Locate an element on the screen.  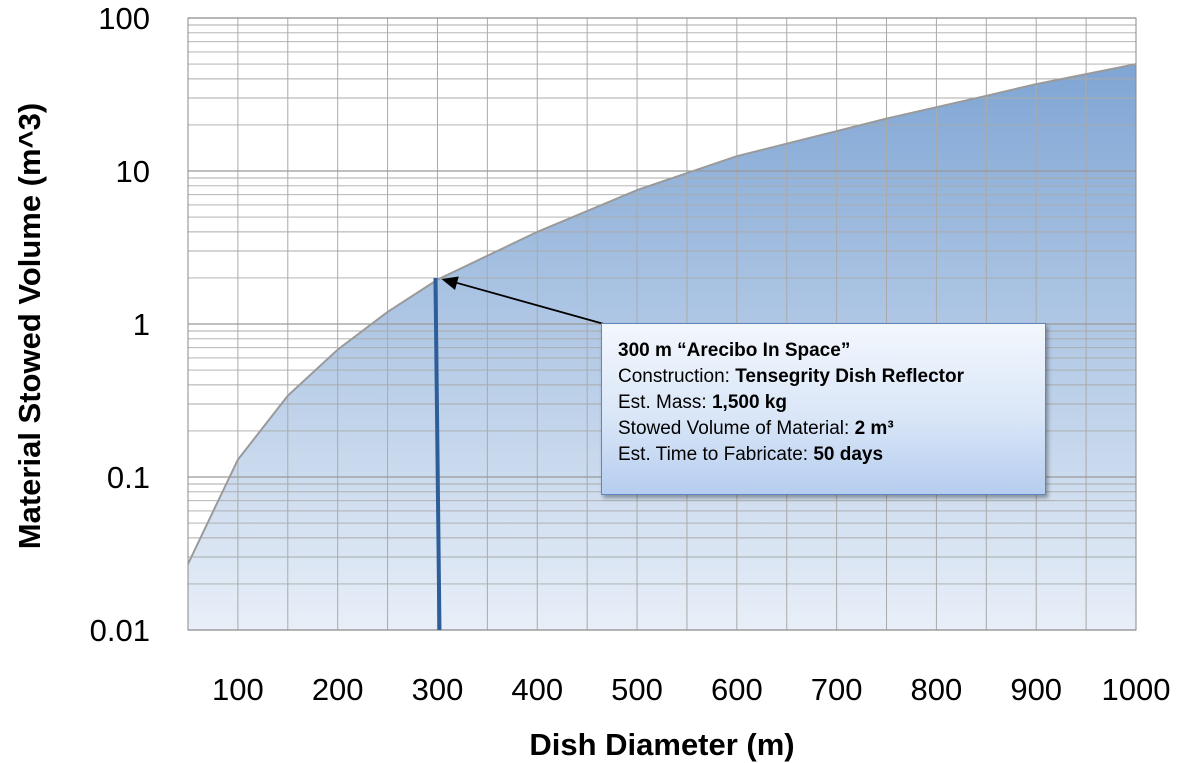
y-tick-label: 10 is located at coordinates (133, 171).